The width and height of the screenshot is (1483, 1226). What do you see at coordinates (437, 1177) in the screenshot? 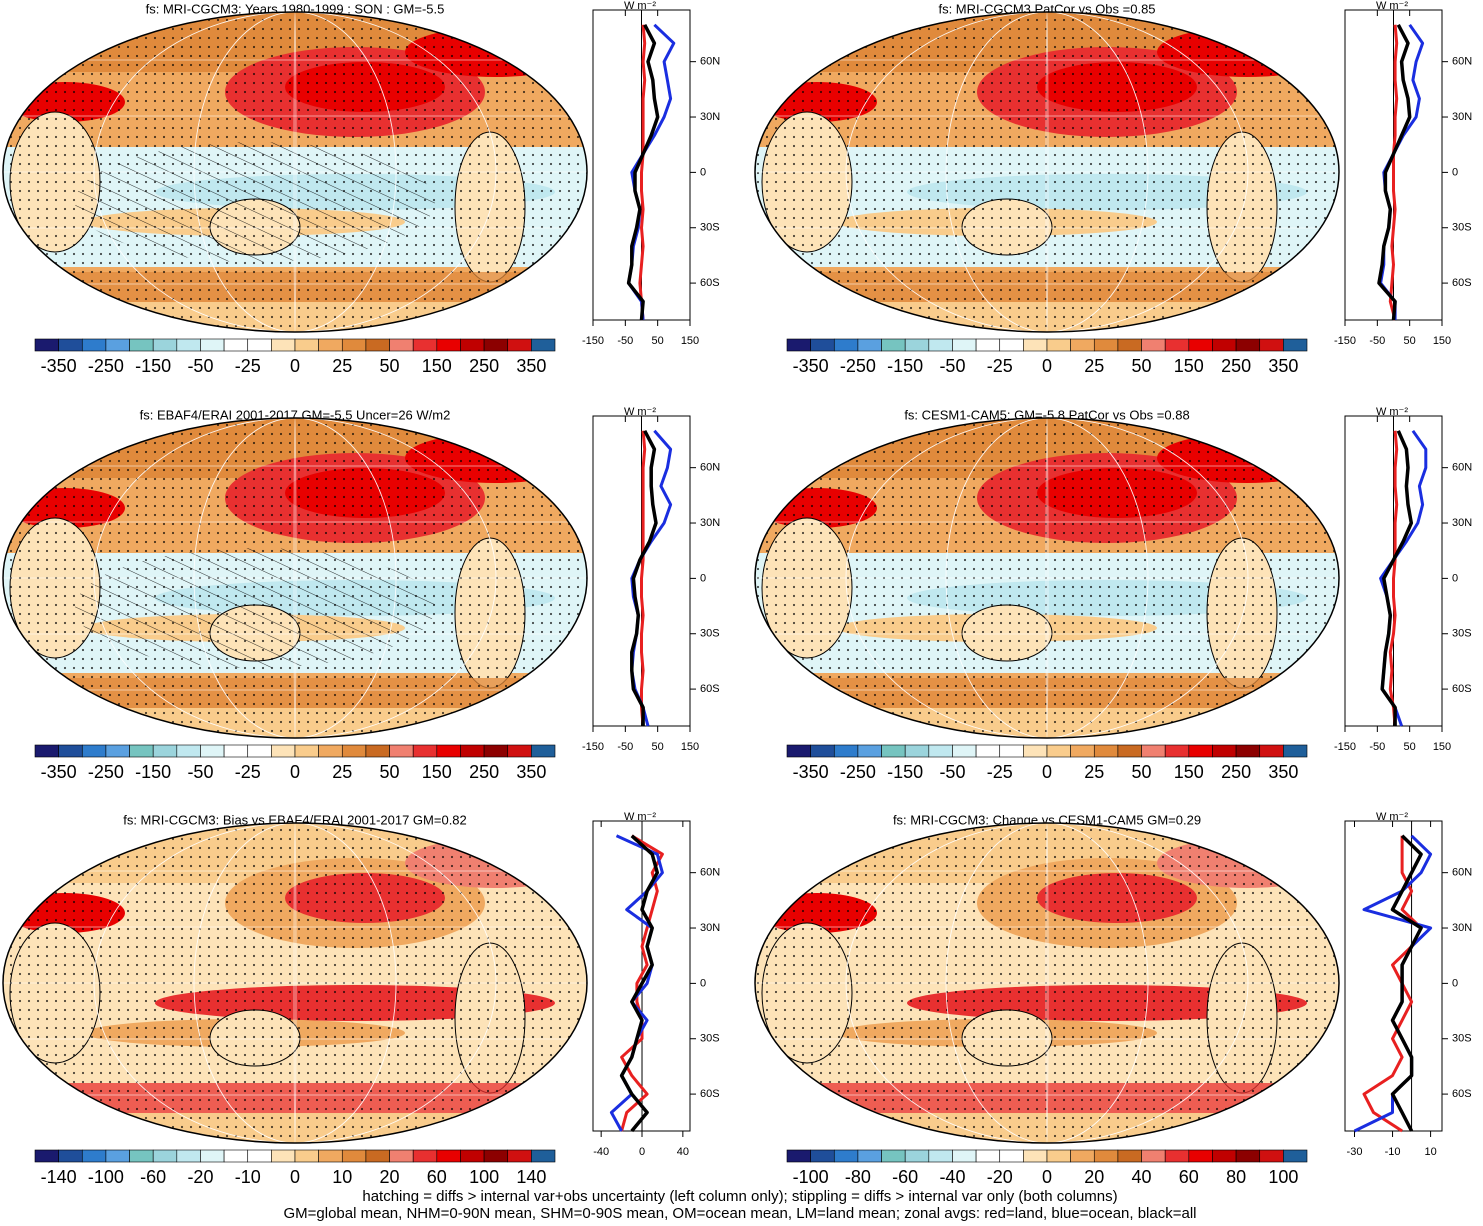
I see `colorbar-label: 60` at bounding box center [437, 1177].